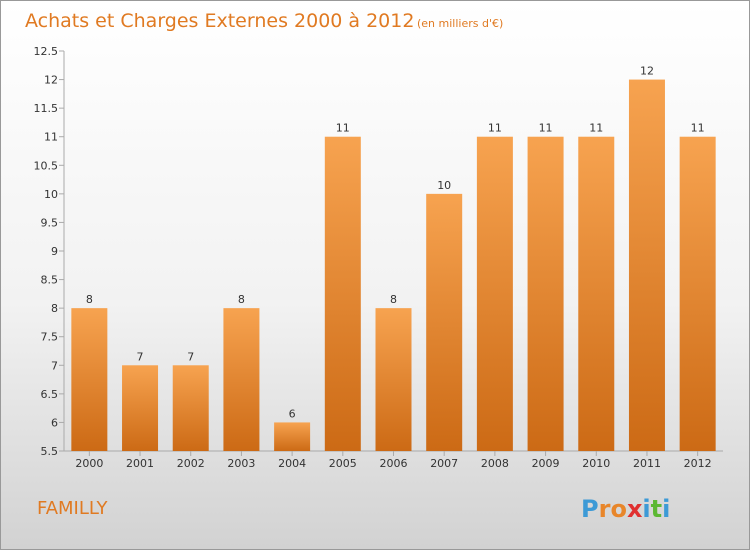 This screenshot has width=750, height=550. Describe the element at coordinates (647, 71) in the screenshot. I see `data-label-2011: 12` at that location.